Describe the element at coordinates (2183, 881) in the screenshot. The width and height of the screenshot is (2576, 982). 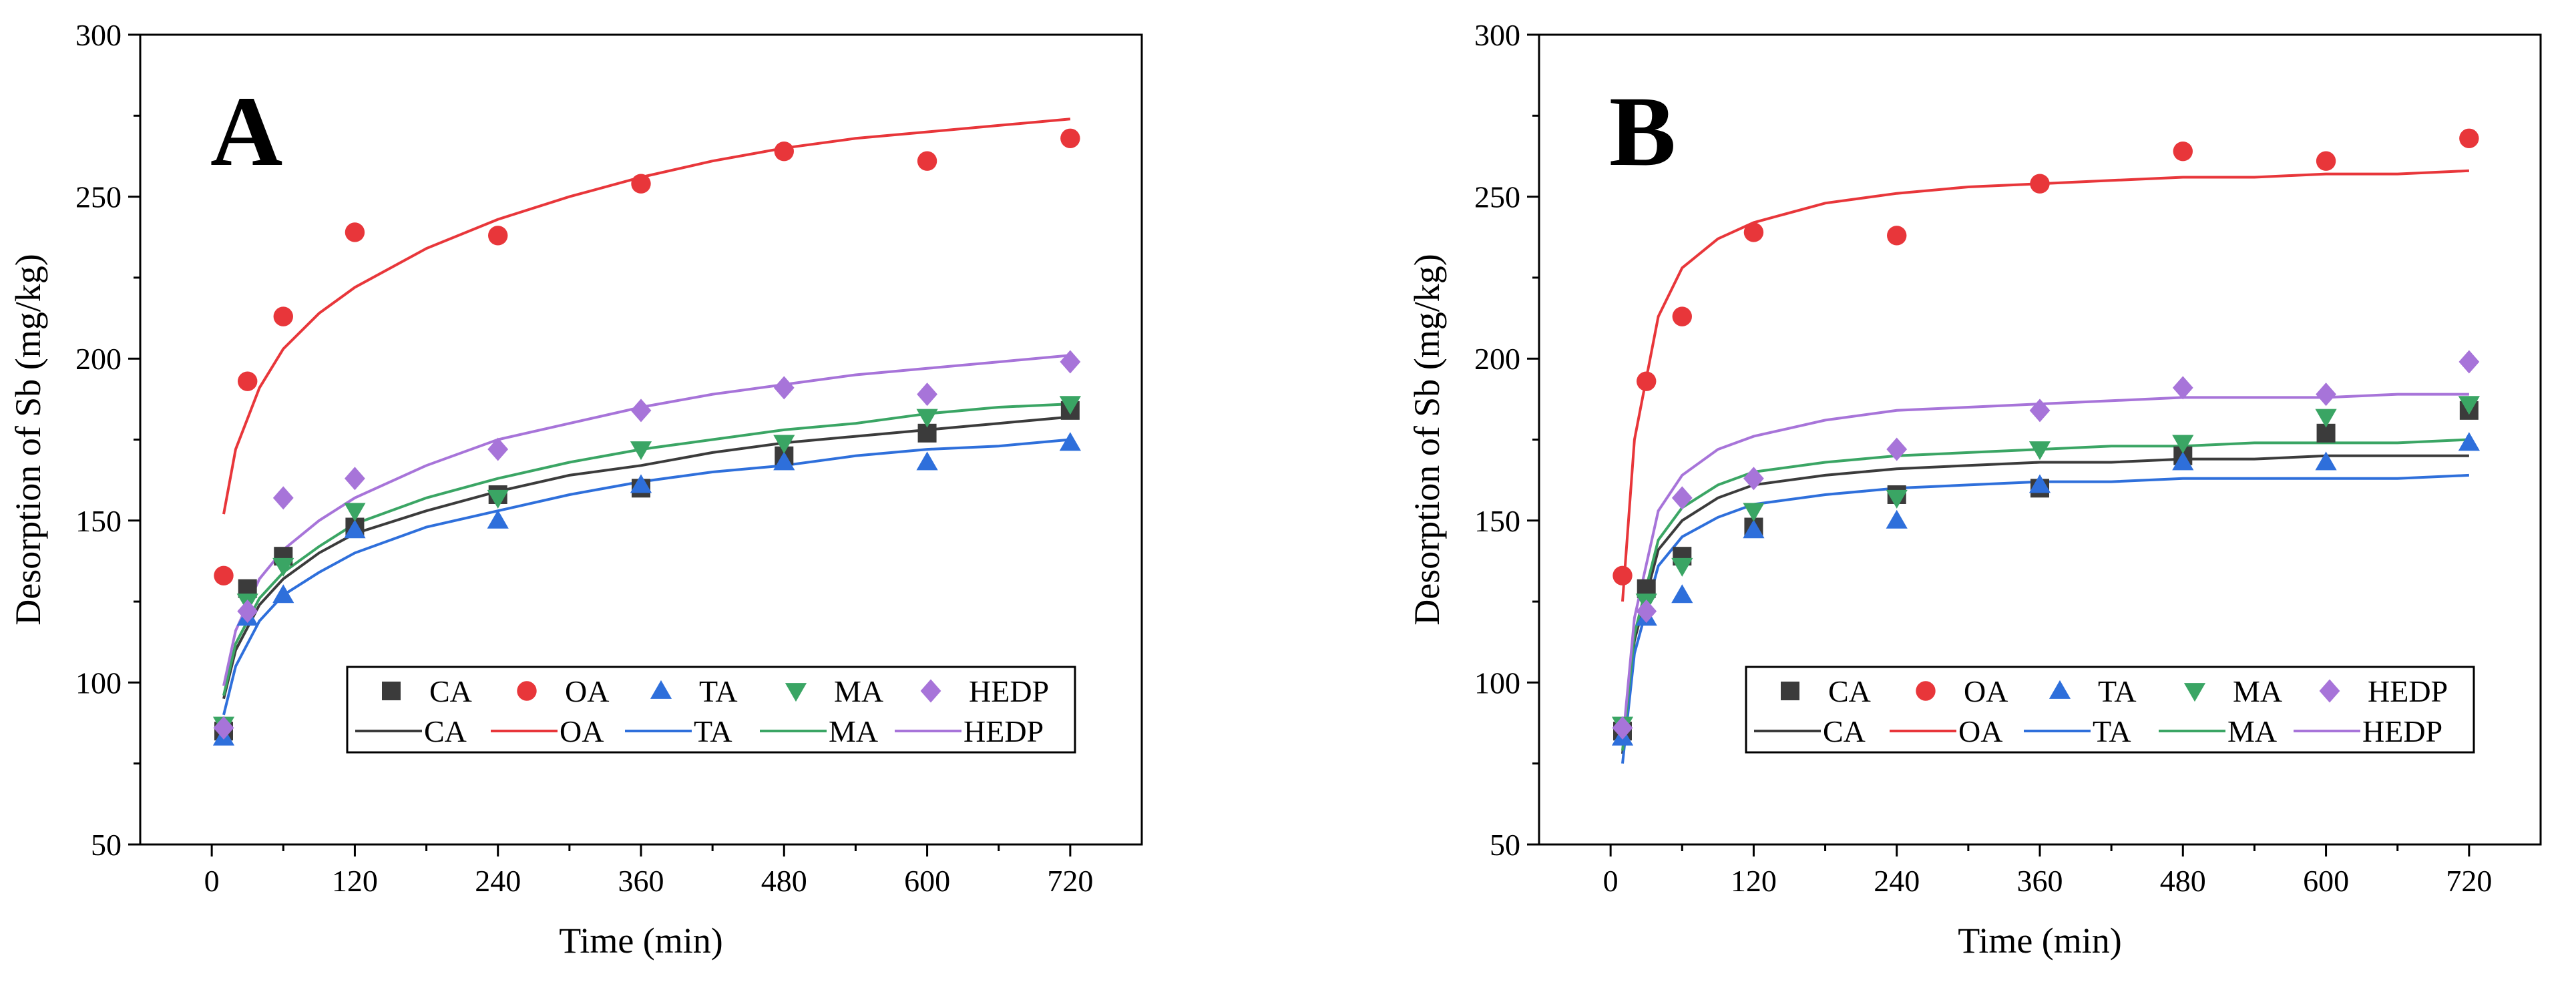
I see `x-tick-label: 480` at that location.